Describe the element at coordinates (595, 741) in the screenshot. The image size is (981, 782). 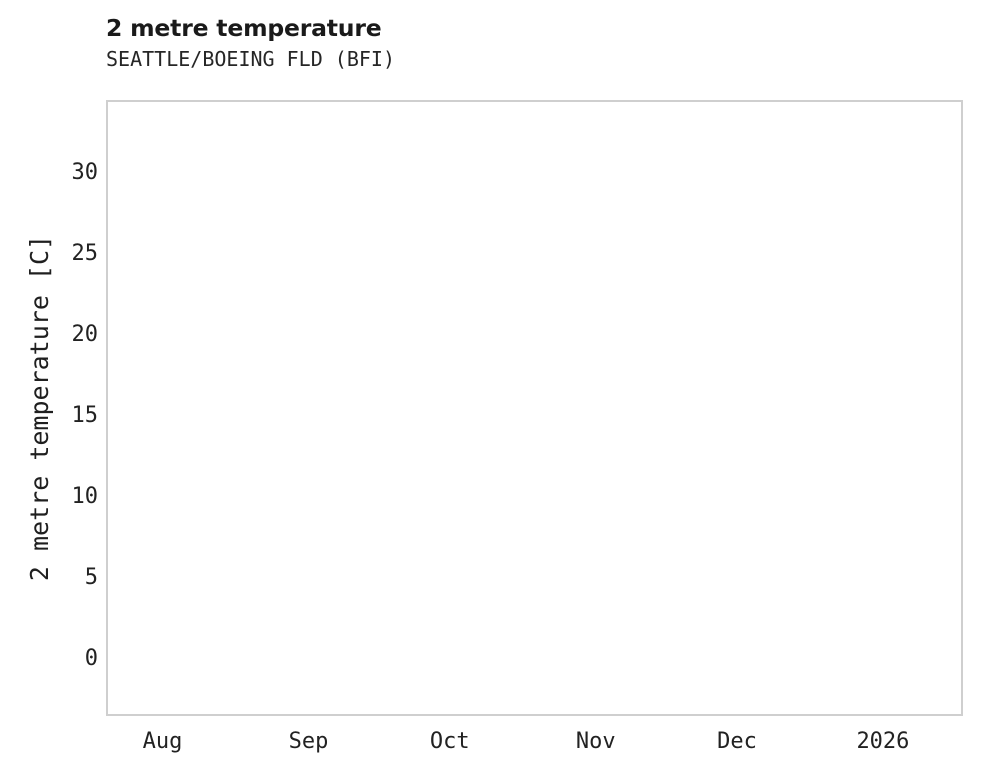
I see `x-tick-label: Nov` at that location.